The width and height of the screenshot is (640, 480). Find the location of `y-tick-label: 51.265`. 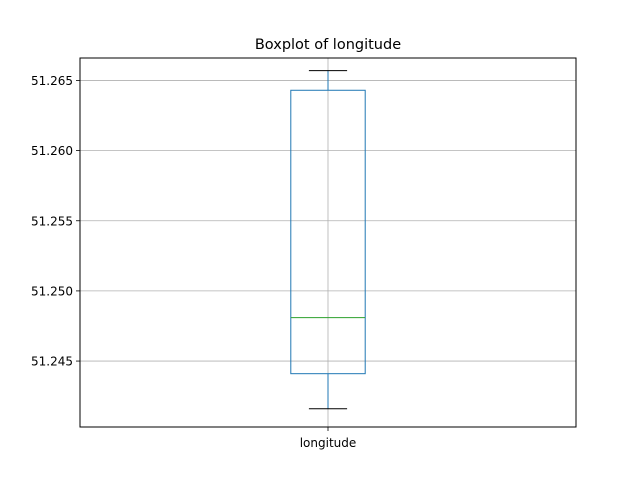

y-tick-label: 51.265 is located at coordinates (52, 81).